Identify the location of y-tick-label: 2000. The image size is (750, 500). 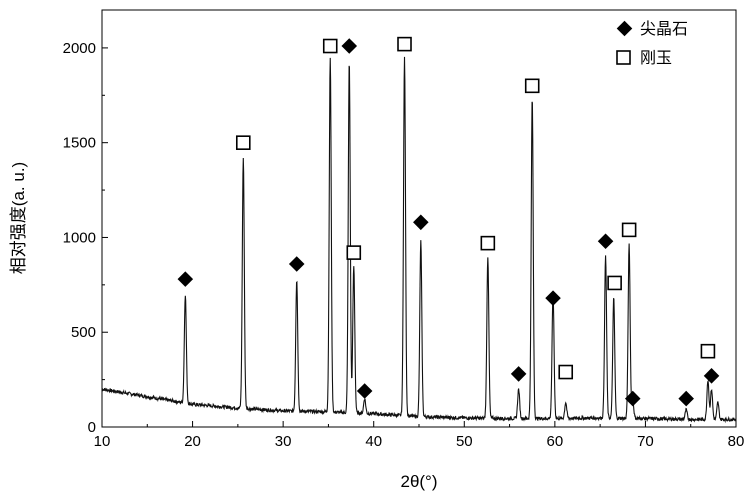
(79, 48).